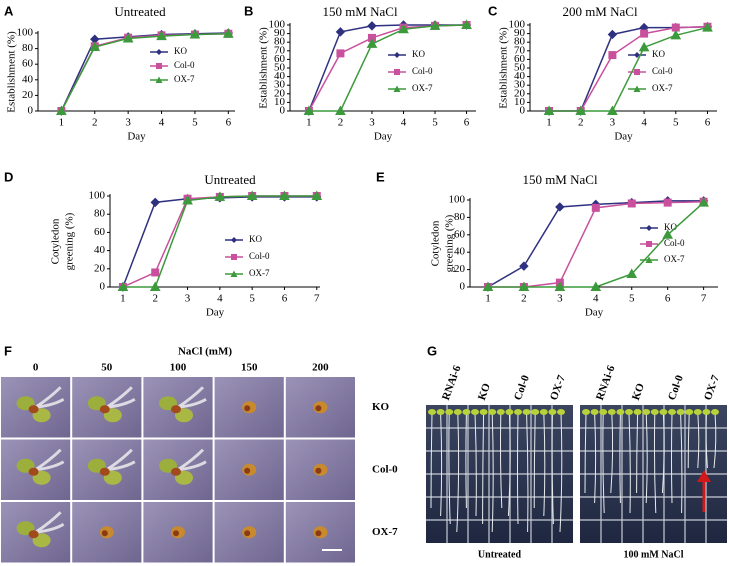 This screenshot has width=729, height=566. Describe the element at coordinates (612, 55) in the screenshot. I see `marker-square` at that location.